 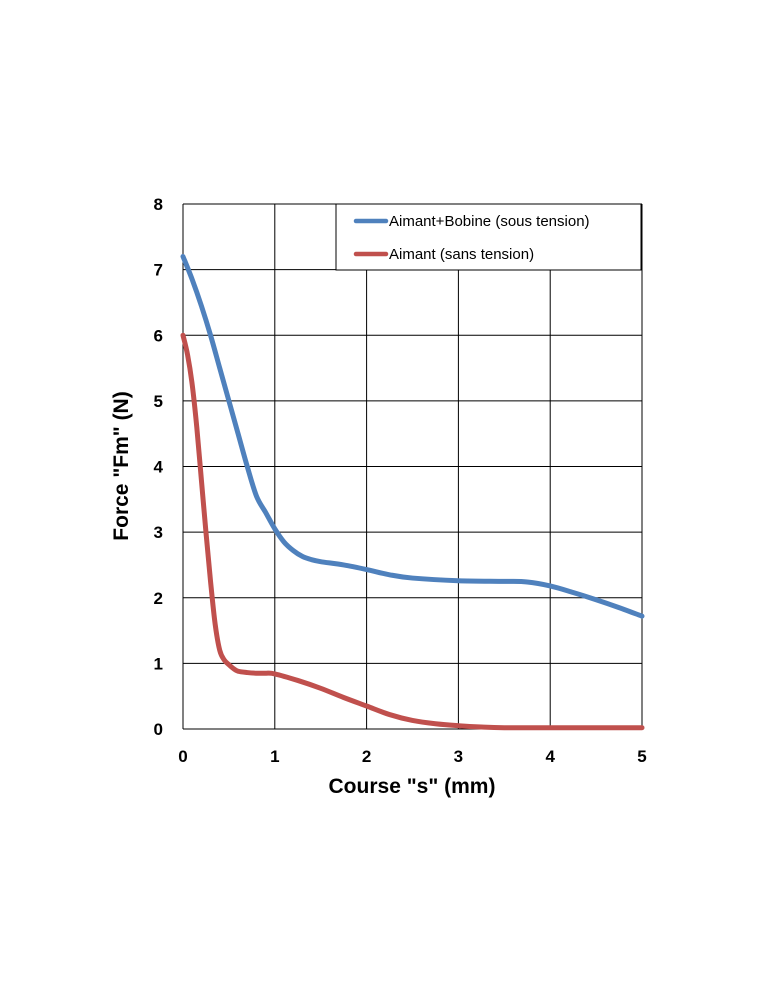 What do you see at coordinates (458, 756) in the screenshot?
I see `x-tick-label-3: 3` at bounding box center [458, 756].